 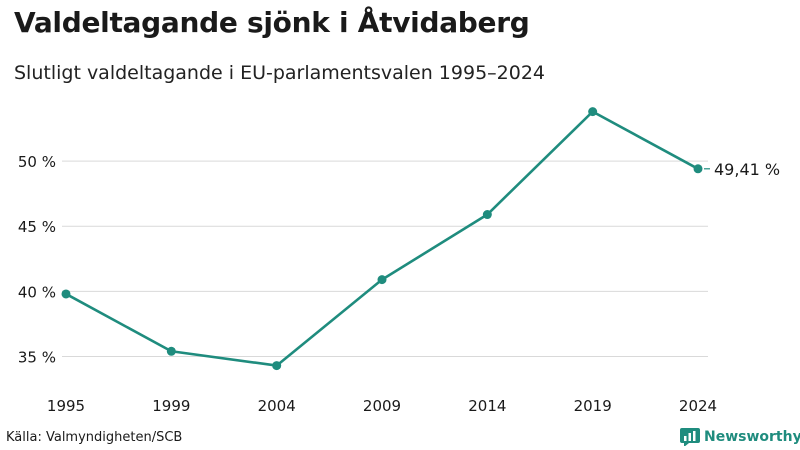 I want to click on data-point-2014, so click(x=487, y=215).